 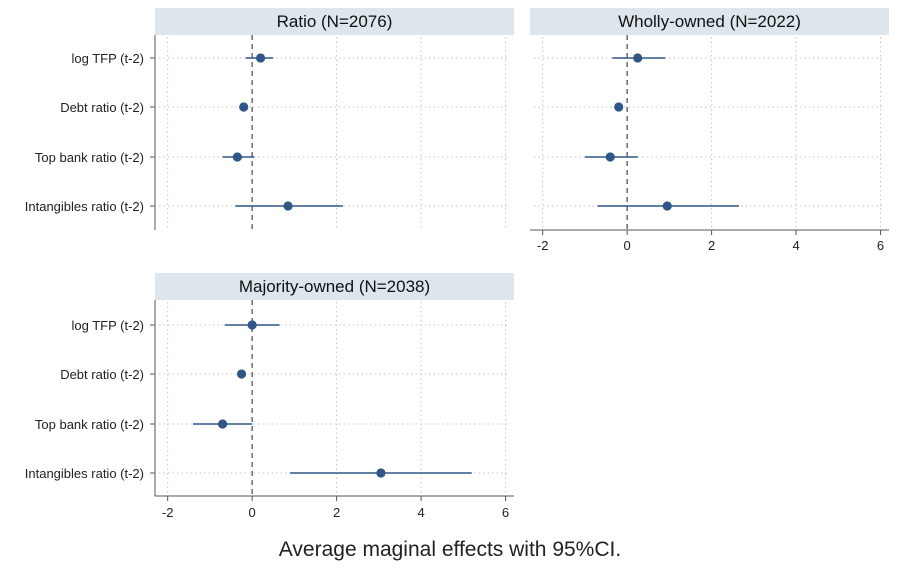 I want to click on panel-title: Ratio (N=2076), so click(x=335, y=21).